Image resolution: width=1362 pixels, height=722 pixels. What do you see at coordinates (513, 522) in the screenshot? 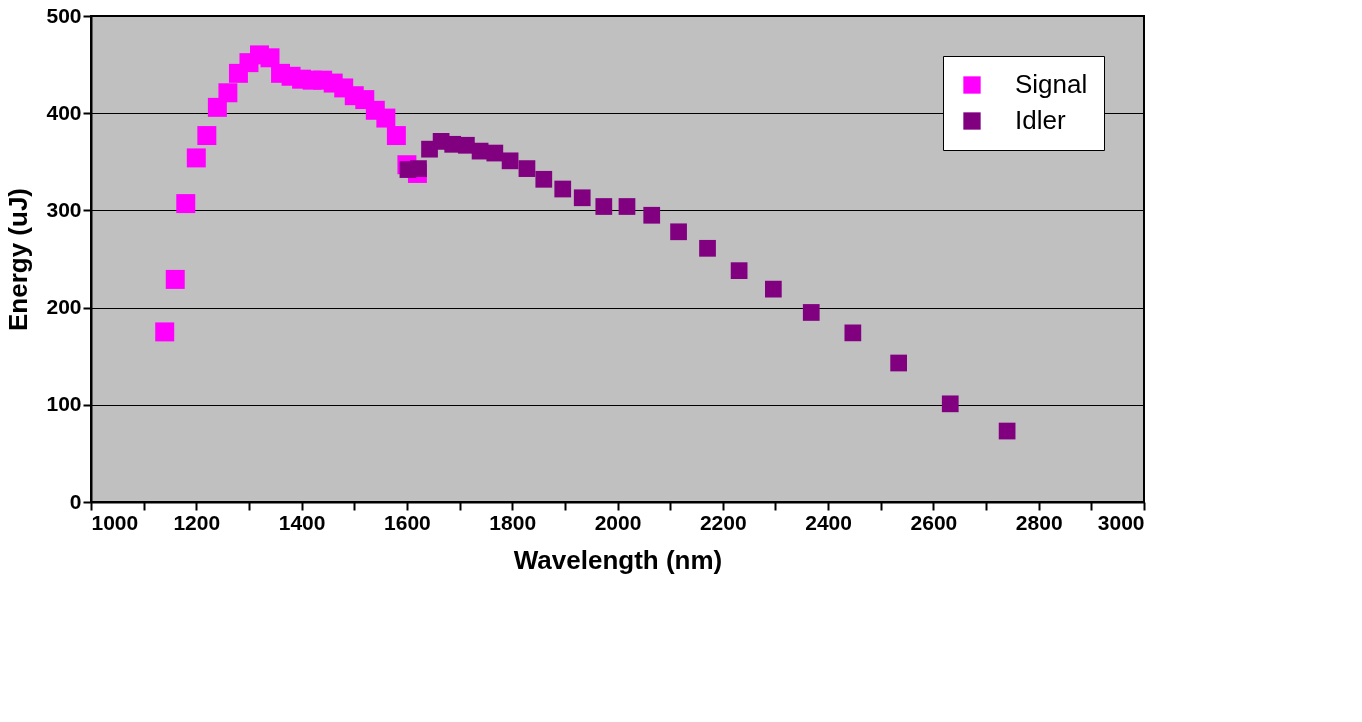
I see `x-tick-label: 1800` at bounding box center [513, 522].